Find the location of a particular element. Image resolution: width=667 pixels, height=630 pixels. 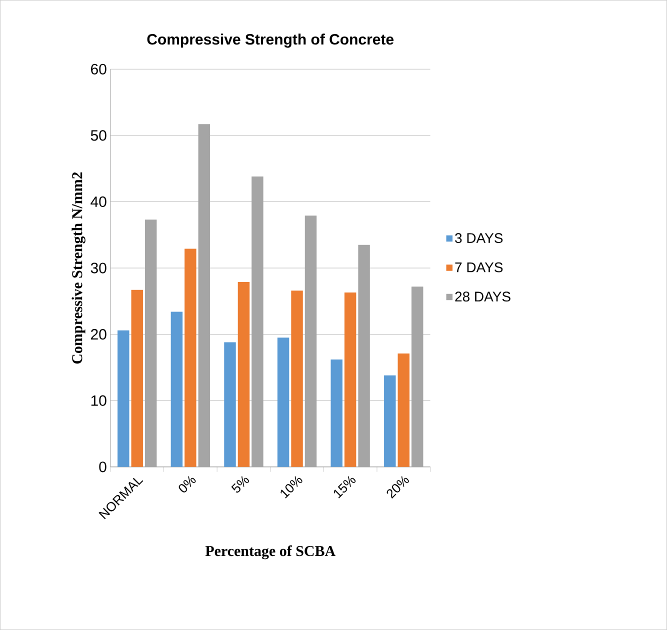

y-tick-label: 0 is located at coordinates (102, 467).